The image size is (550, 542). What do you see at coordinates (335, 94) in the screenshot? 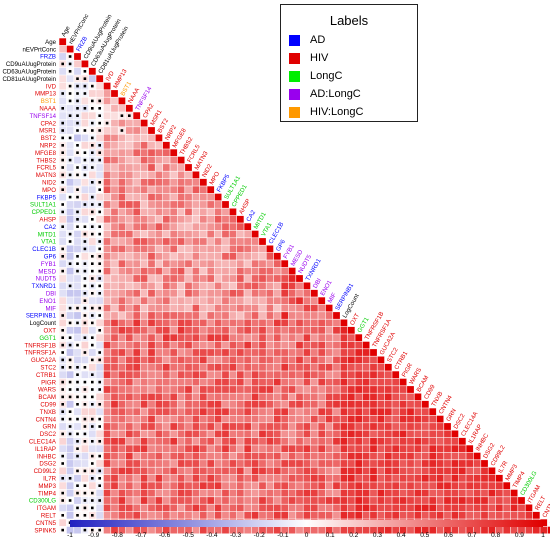
I see `legend-label-ad-longc: AD:LongC` at bounding box center [335, 94].